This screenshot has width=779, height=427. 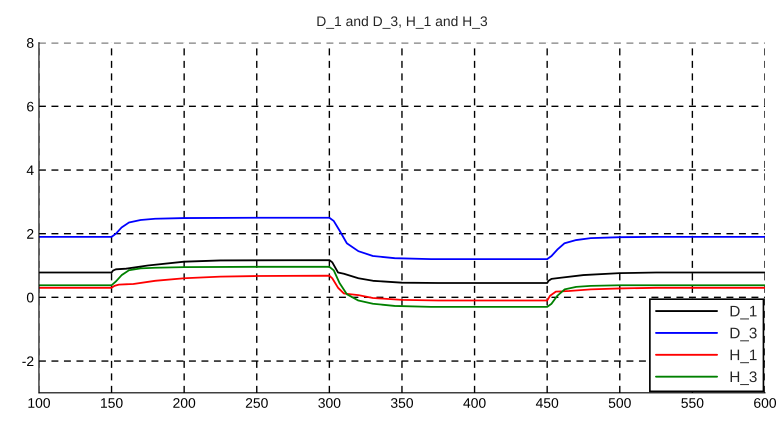 I want to click on x-tick-label: 200, so click(x=184, y=403).